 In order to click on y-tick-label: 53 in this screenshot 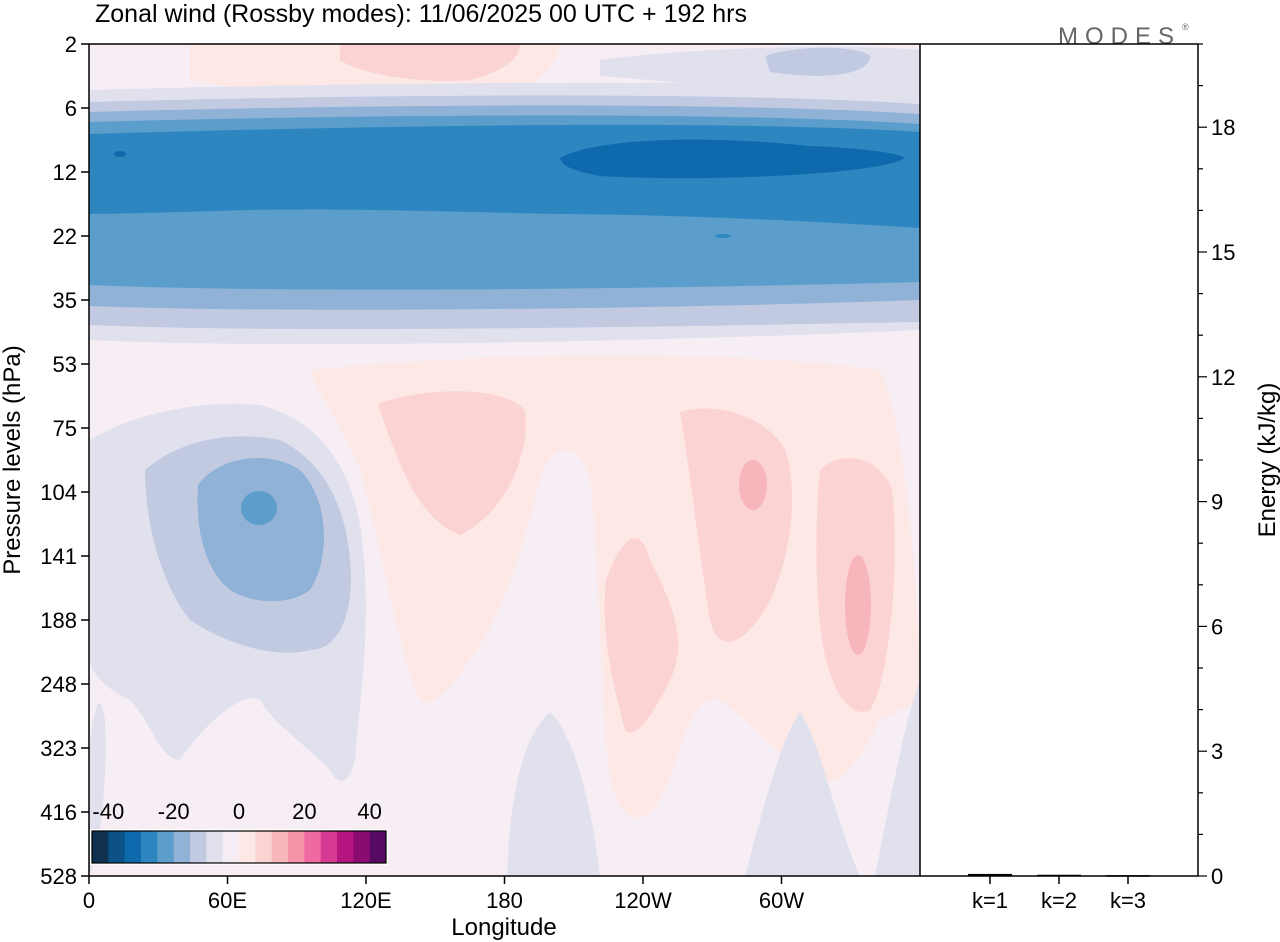, I will do `click(65, 364)`.